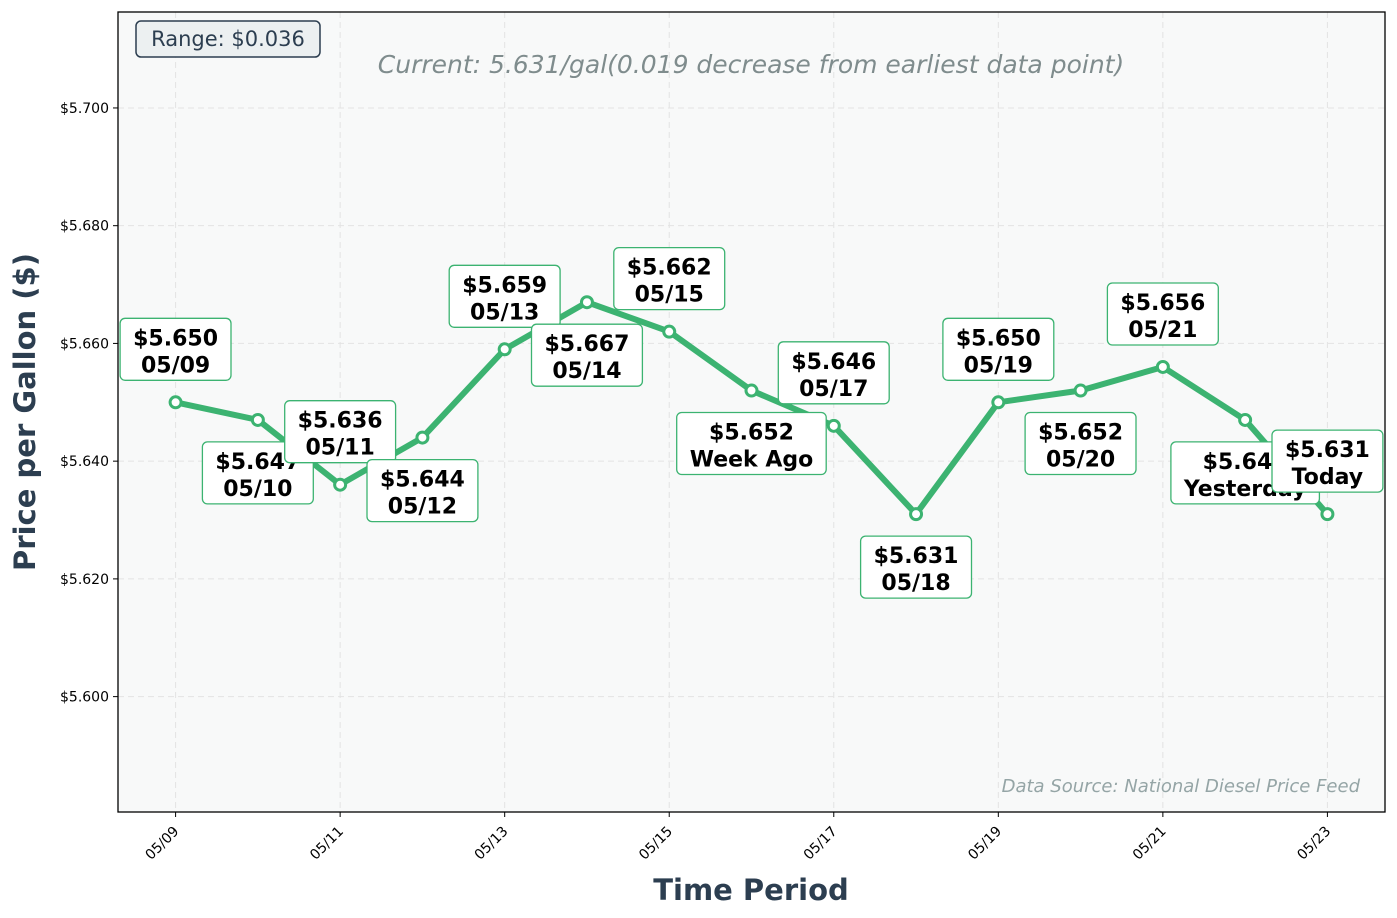 Image resolution: width=1397 pixels, height=918 pixels. What do you see at coordinates (84, 698) in the screenshot?
I see `y-tick-label: $5.600` at bounding box center [84, 698].